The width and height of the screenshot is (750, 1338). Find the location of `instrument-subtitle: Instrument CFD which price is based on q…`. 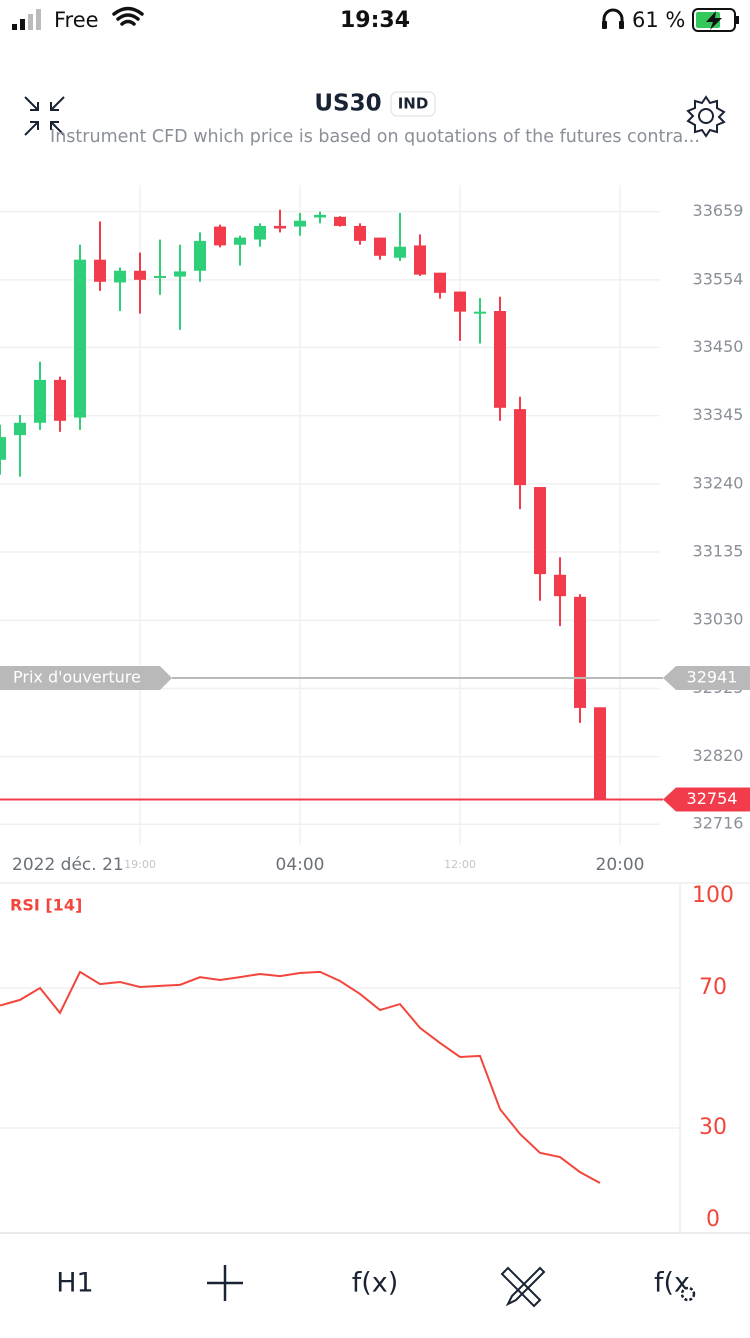

instrument-subtitle: Instrument CFD which price is based on q… is located at coordinates (375, 137).